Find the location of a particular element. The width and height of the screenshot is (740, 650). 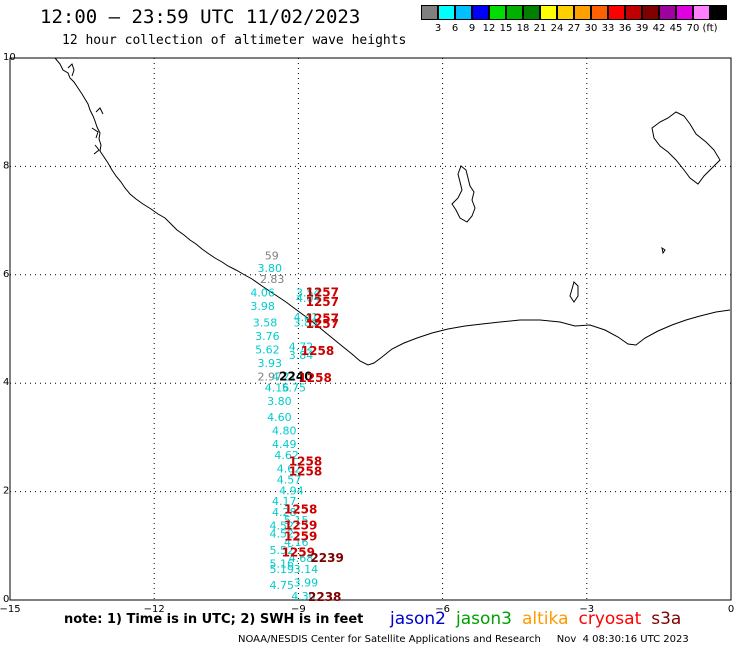

x-tick-label: −9 is located at coordinates (298, 609).